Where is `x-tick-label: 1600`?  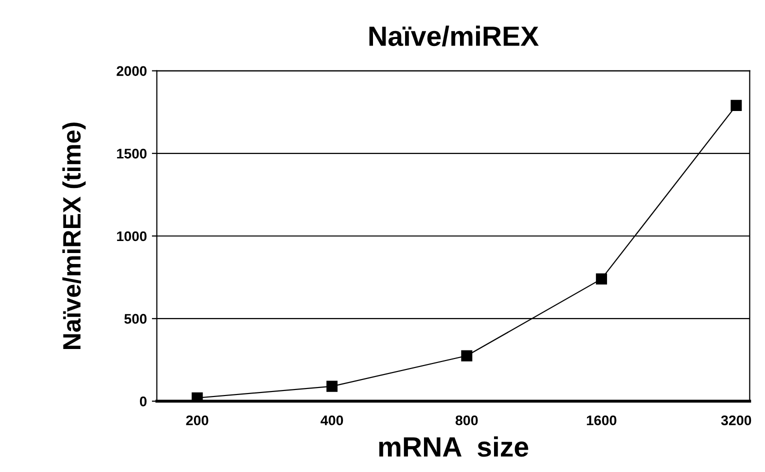 x-tick-label: 1600 is located at coordinates (601, 420).